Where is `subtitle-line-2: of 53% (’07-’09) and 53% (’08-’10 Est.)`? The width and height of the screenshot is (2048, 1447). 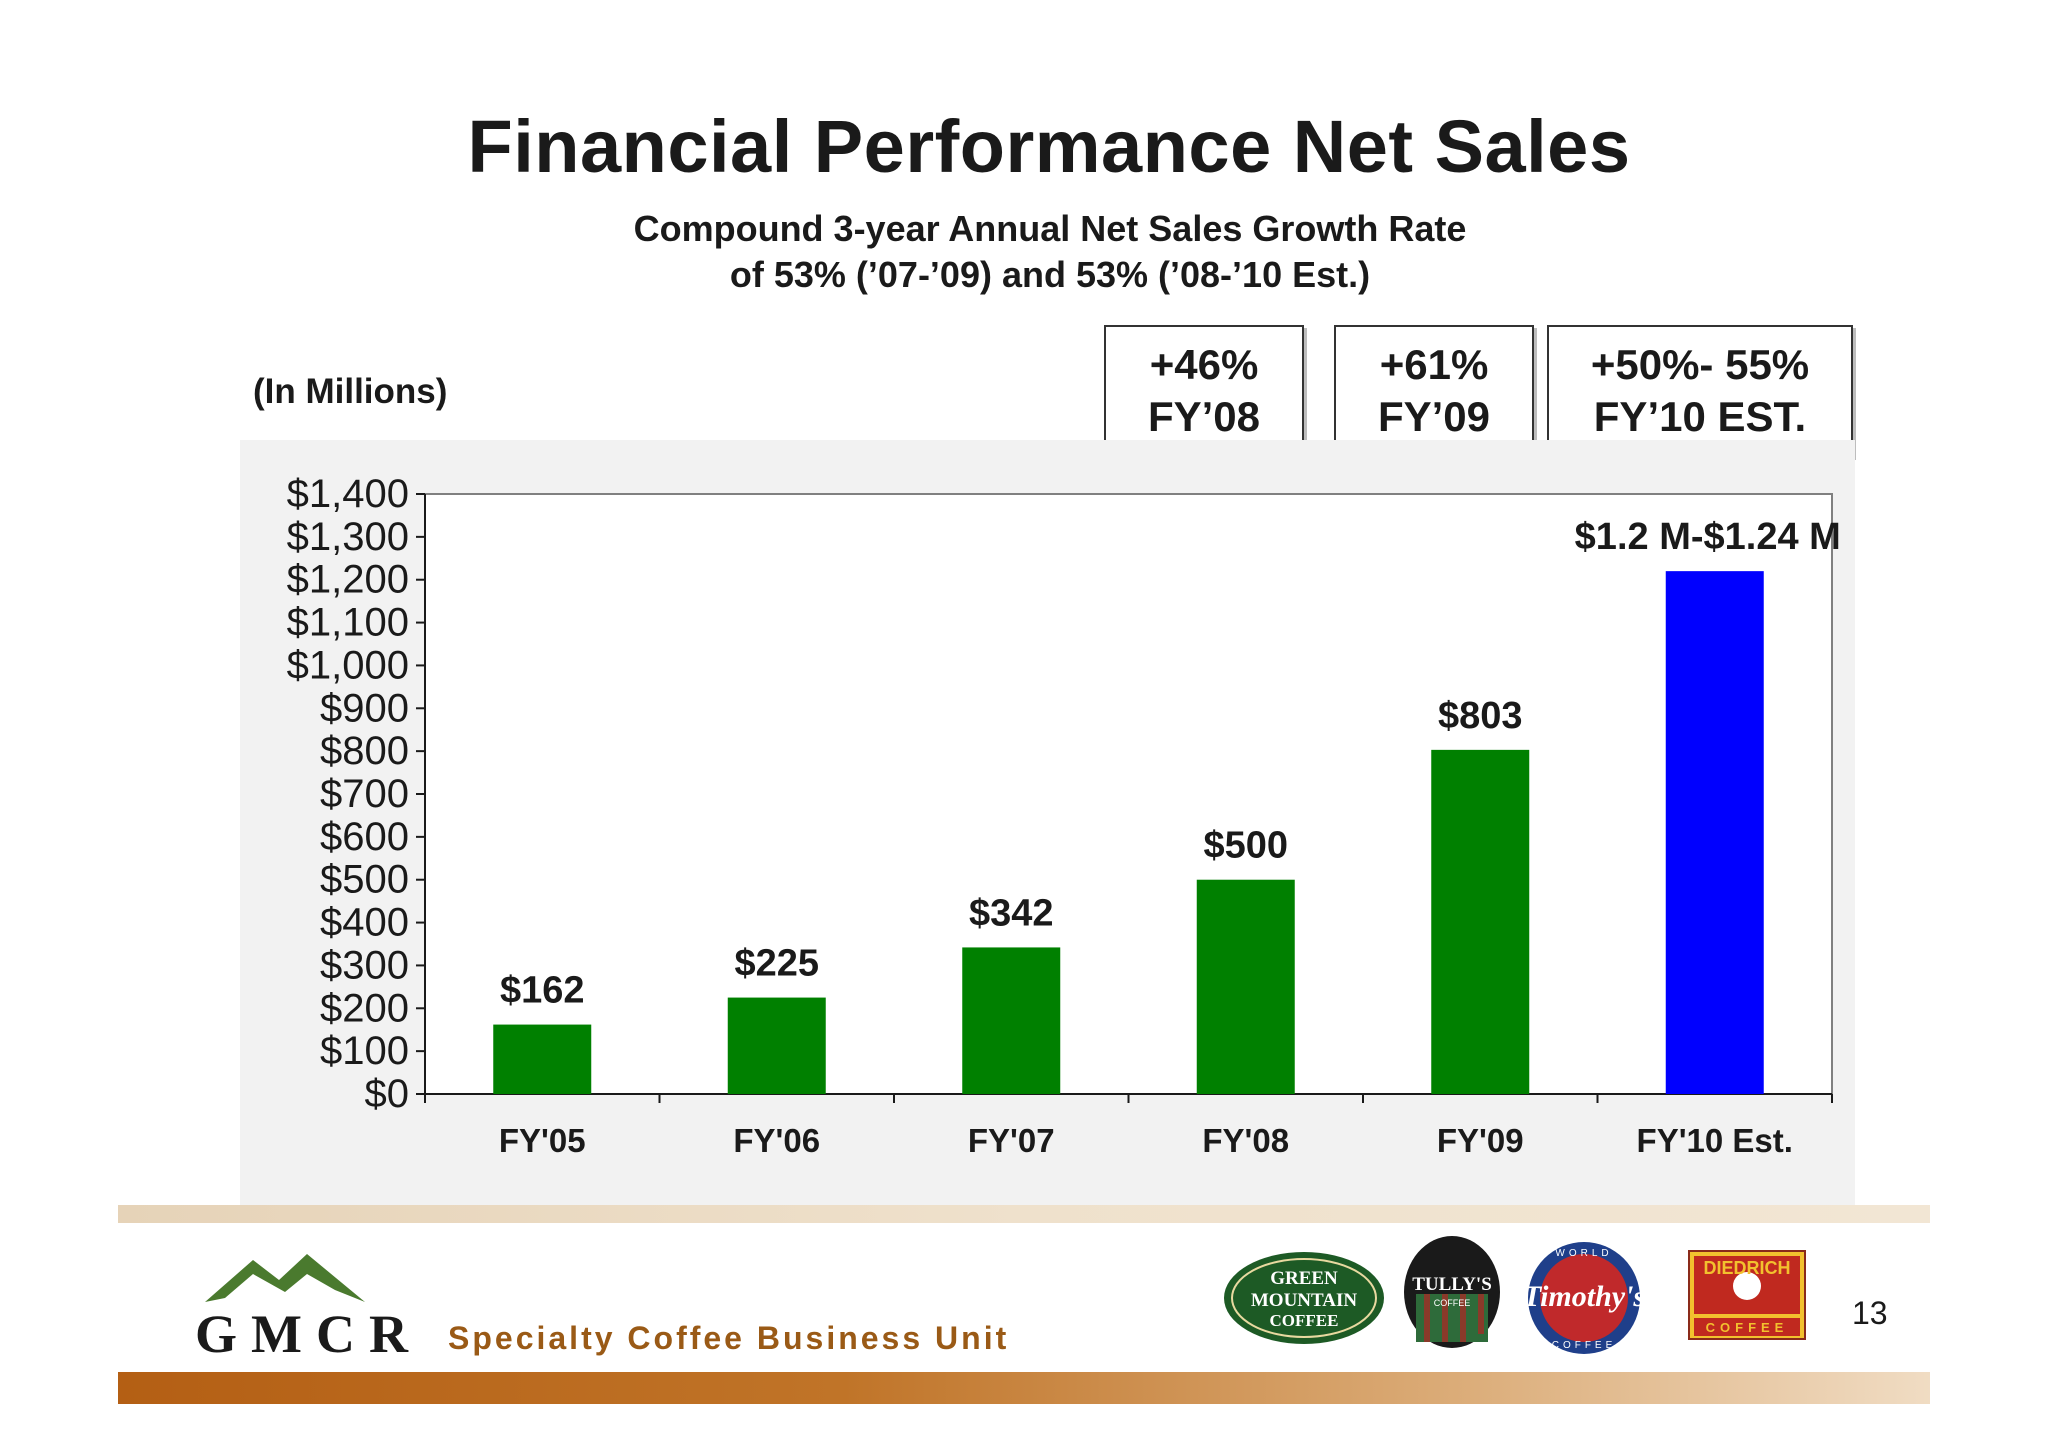
subtitle-line-2: of 53% (’07-’09) and 53% (’08-’10 Est.) is located at coordinates (1050, 274).